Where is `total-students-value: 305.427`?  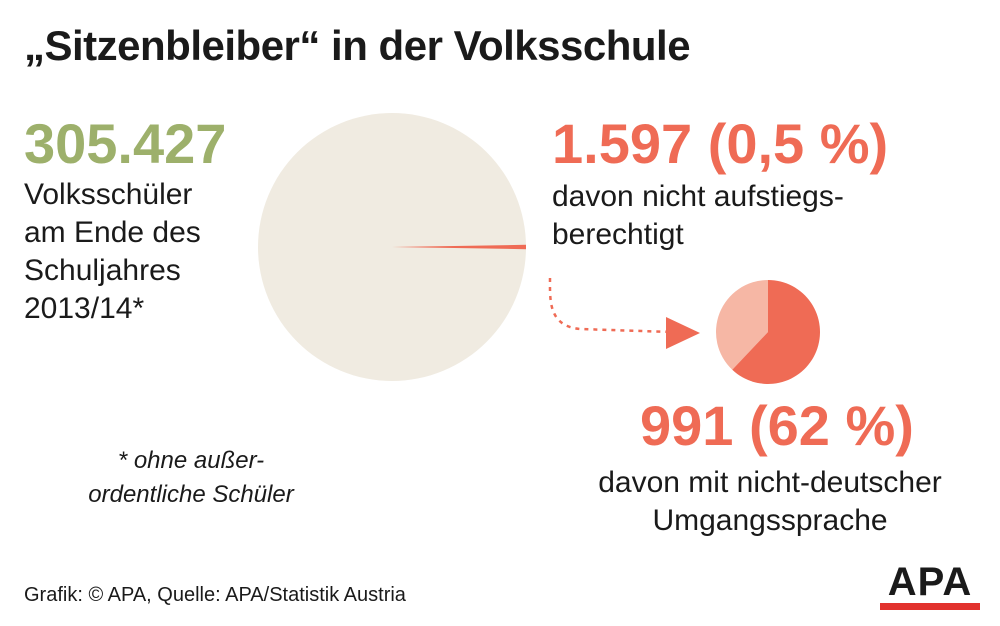
total-students-value: 305.427 is located at coordinates (125, 143).